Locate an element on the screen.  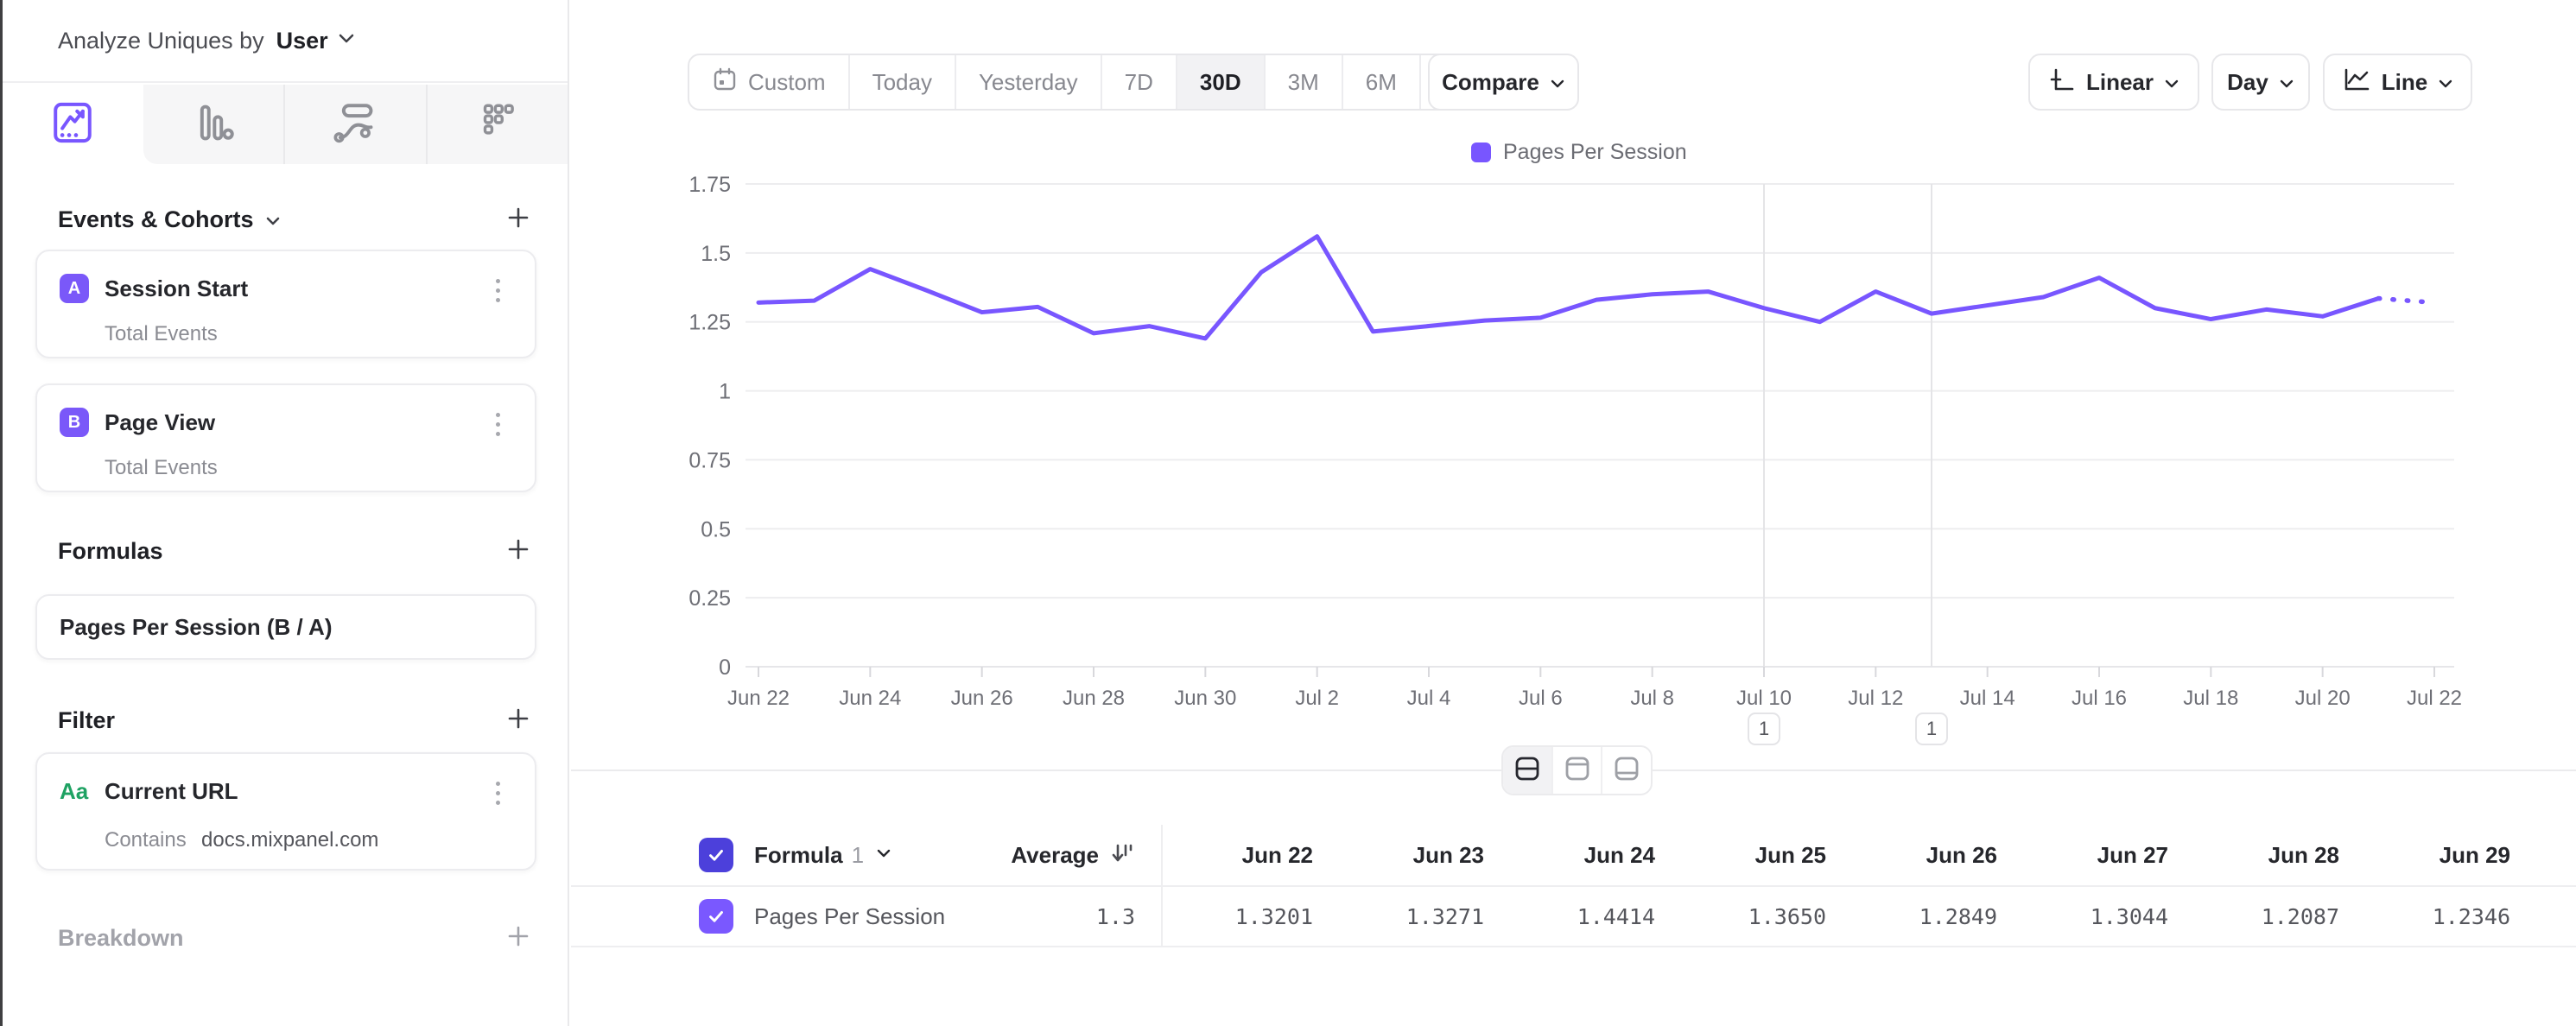
formula-expression: Pages Per Session (B / A) is located at coordinates (196, 626).